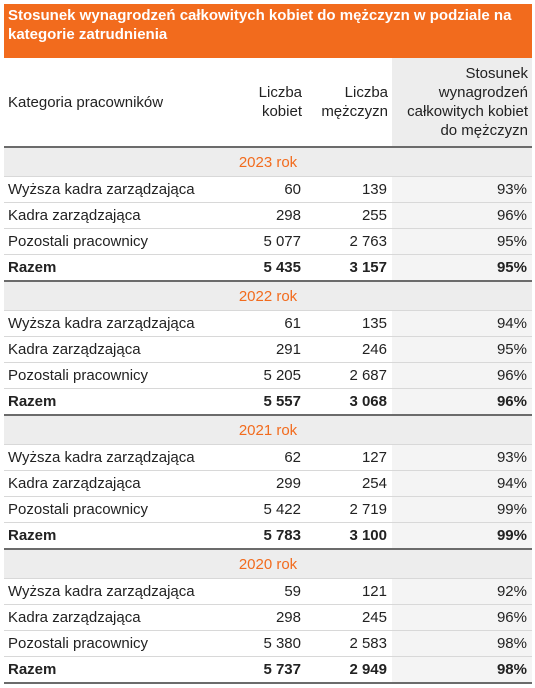 This screenshot has height=688, width=535. Describe the element at coordinates (260, 402) in the screenshot. I see `women-count-cell: 5 557` at that location.